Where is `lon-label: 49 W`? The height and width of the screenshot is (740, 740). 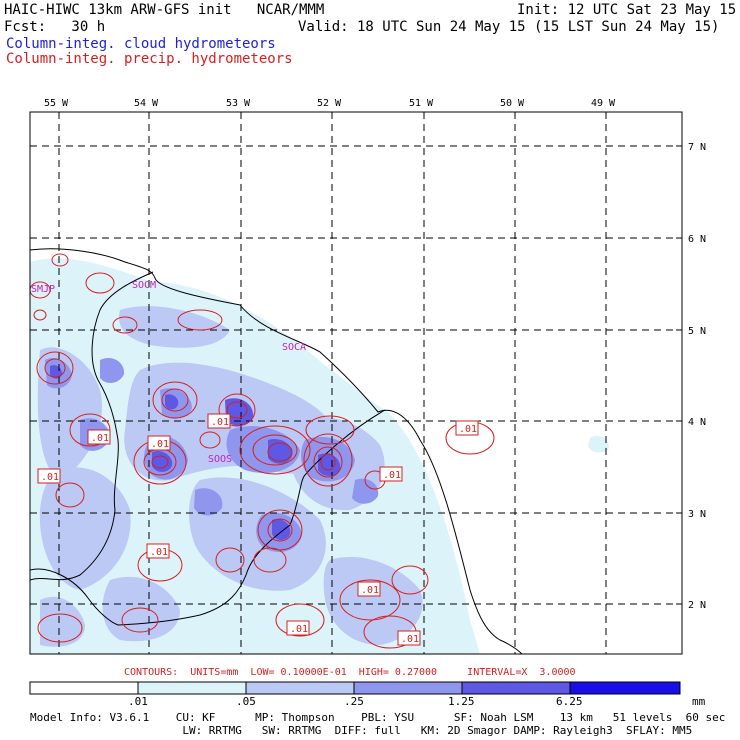 lon-label: 49 W is located at coordinates (603, 103).